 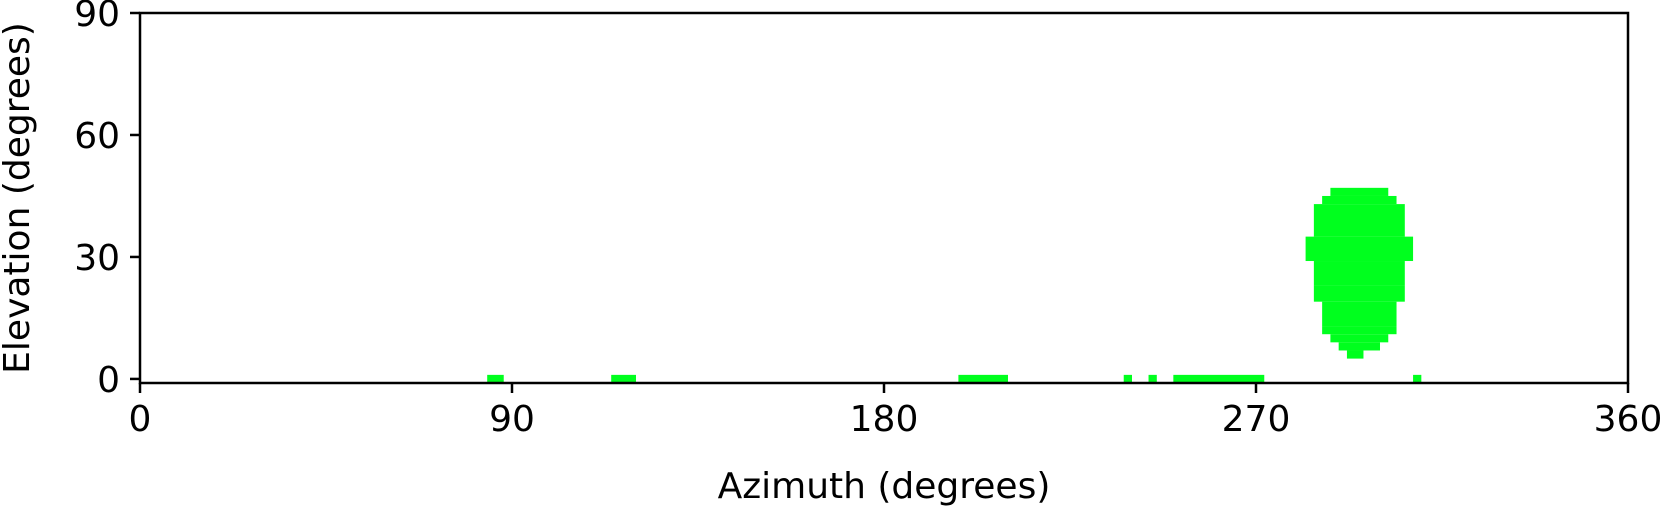 I want to click on x-tick-label: 0, so click(x=140, y=419).